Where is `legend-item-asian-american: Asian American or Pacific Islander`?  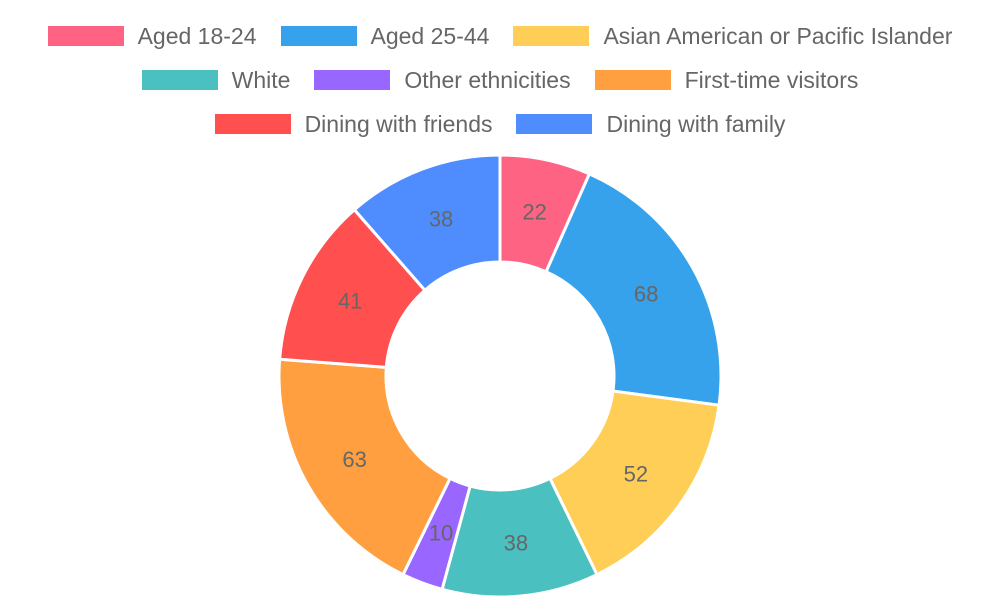
legend-item-asian-american: Asian American or Pacific Islander is located at coordinates (732, 36).